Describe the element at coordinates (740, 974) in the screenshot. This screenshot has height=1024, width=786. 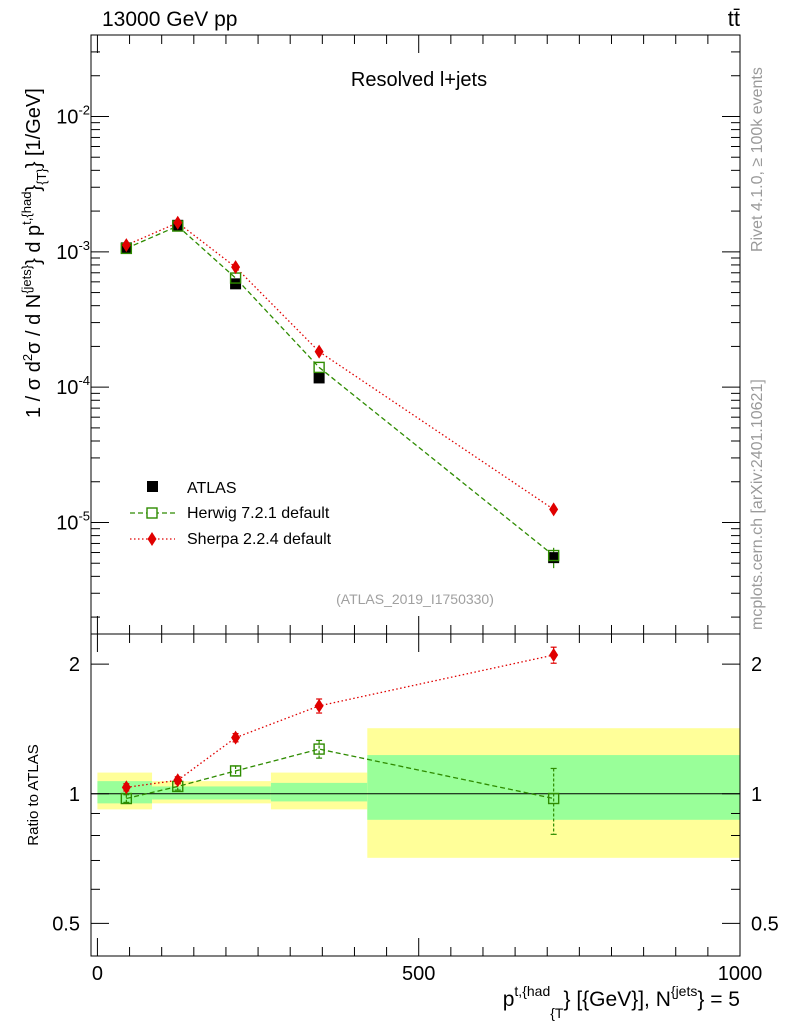
I see `ratio-x-tick-label: 1000` at that location.